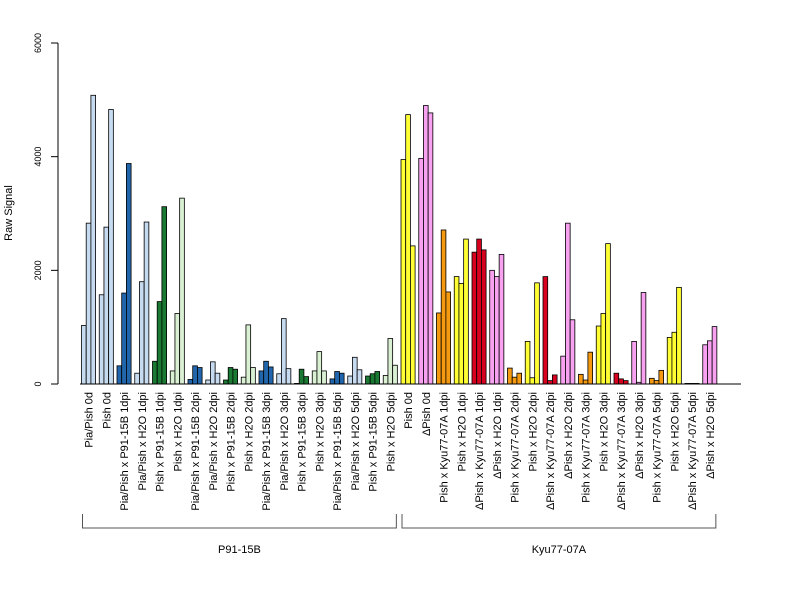  What do you see at coordinates (143, 441) in the screenshot?
I see `x-tick-label: Pia/Pish x H2O 1dpi` at bounding box center [143, 441].